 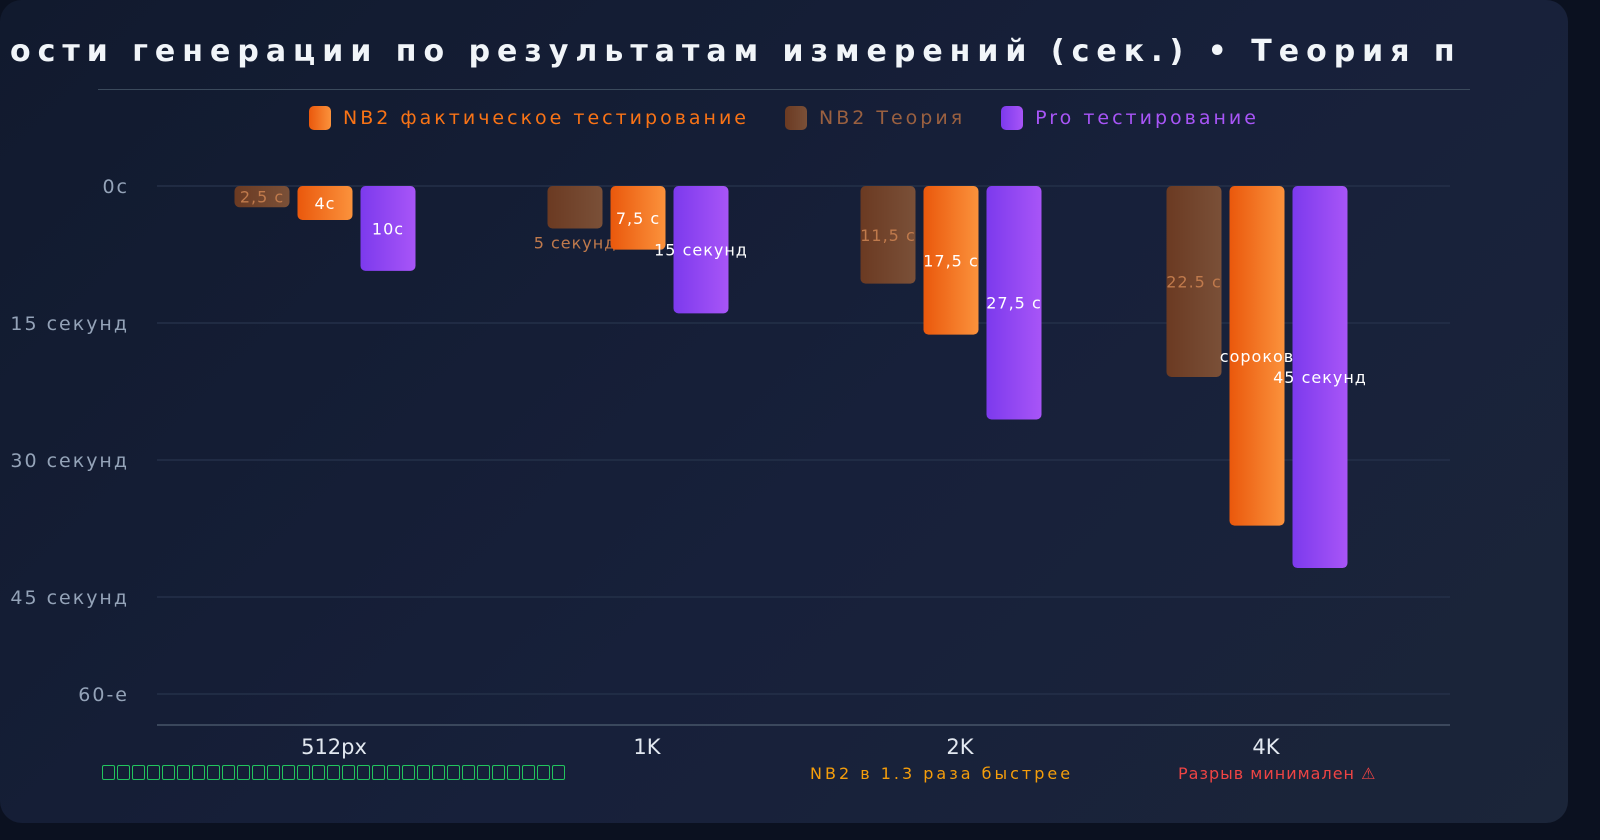 What do you see at coordinates (892, 118) in the screenshot?
I see `legend-label: NB2 Теория` at bounding box center [892, 118].